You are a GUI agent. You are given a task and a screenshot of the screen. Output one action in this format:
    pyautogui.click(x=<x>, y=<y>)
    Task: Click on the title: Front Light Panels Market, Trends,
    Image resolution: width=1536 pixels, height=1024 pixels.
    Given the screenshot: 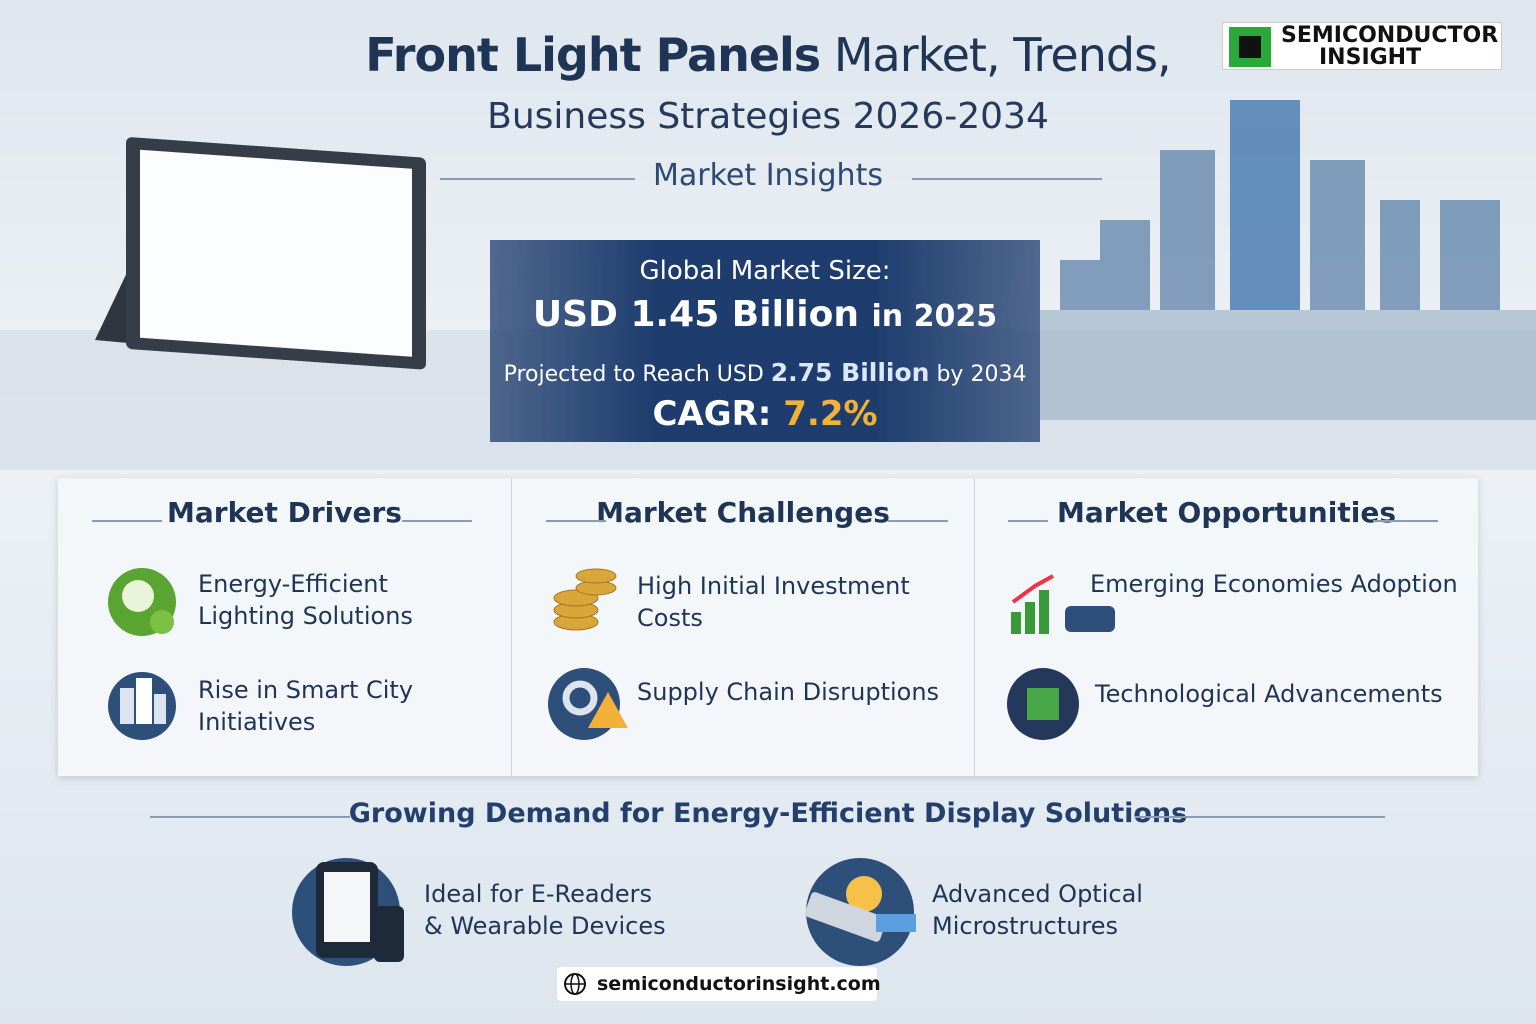 What is the action you would take?
    pyautogui.click(x=768, y=55)
    